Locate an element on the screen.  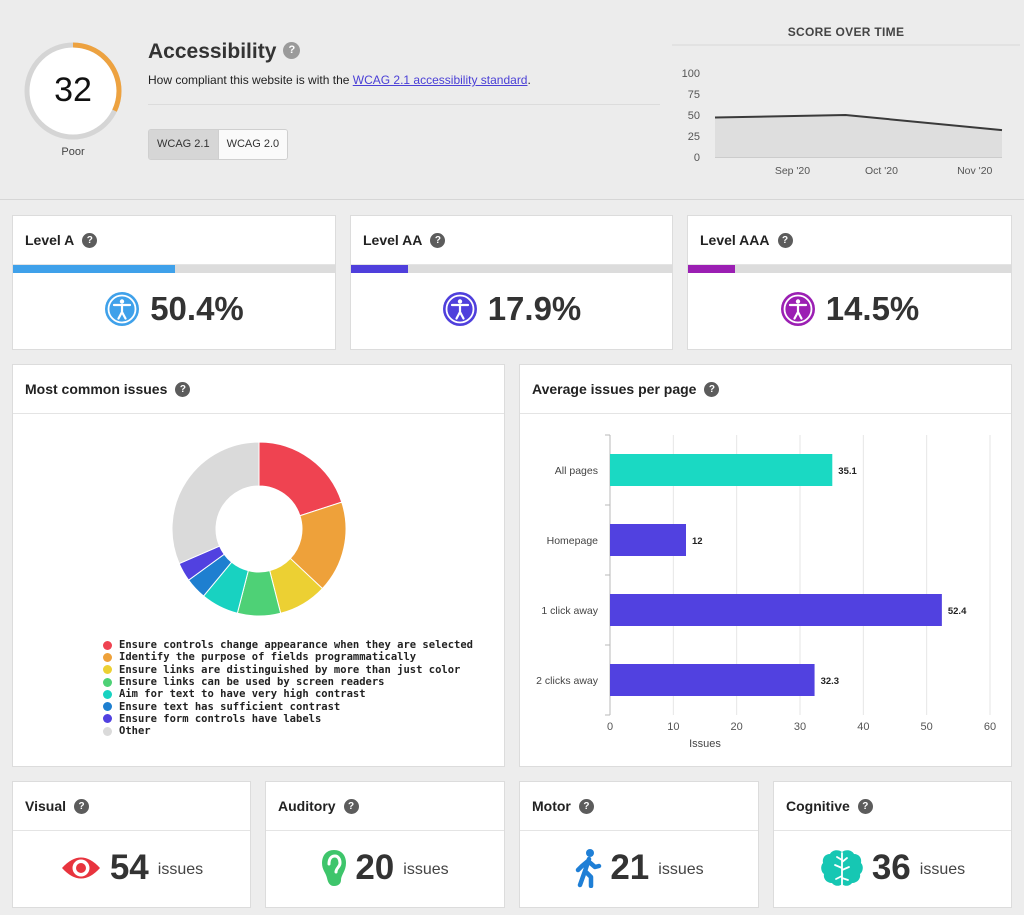
motor-unit: issues is located at coordinates (681, 869).